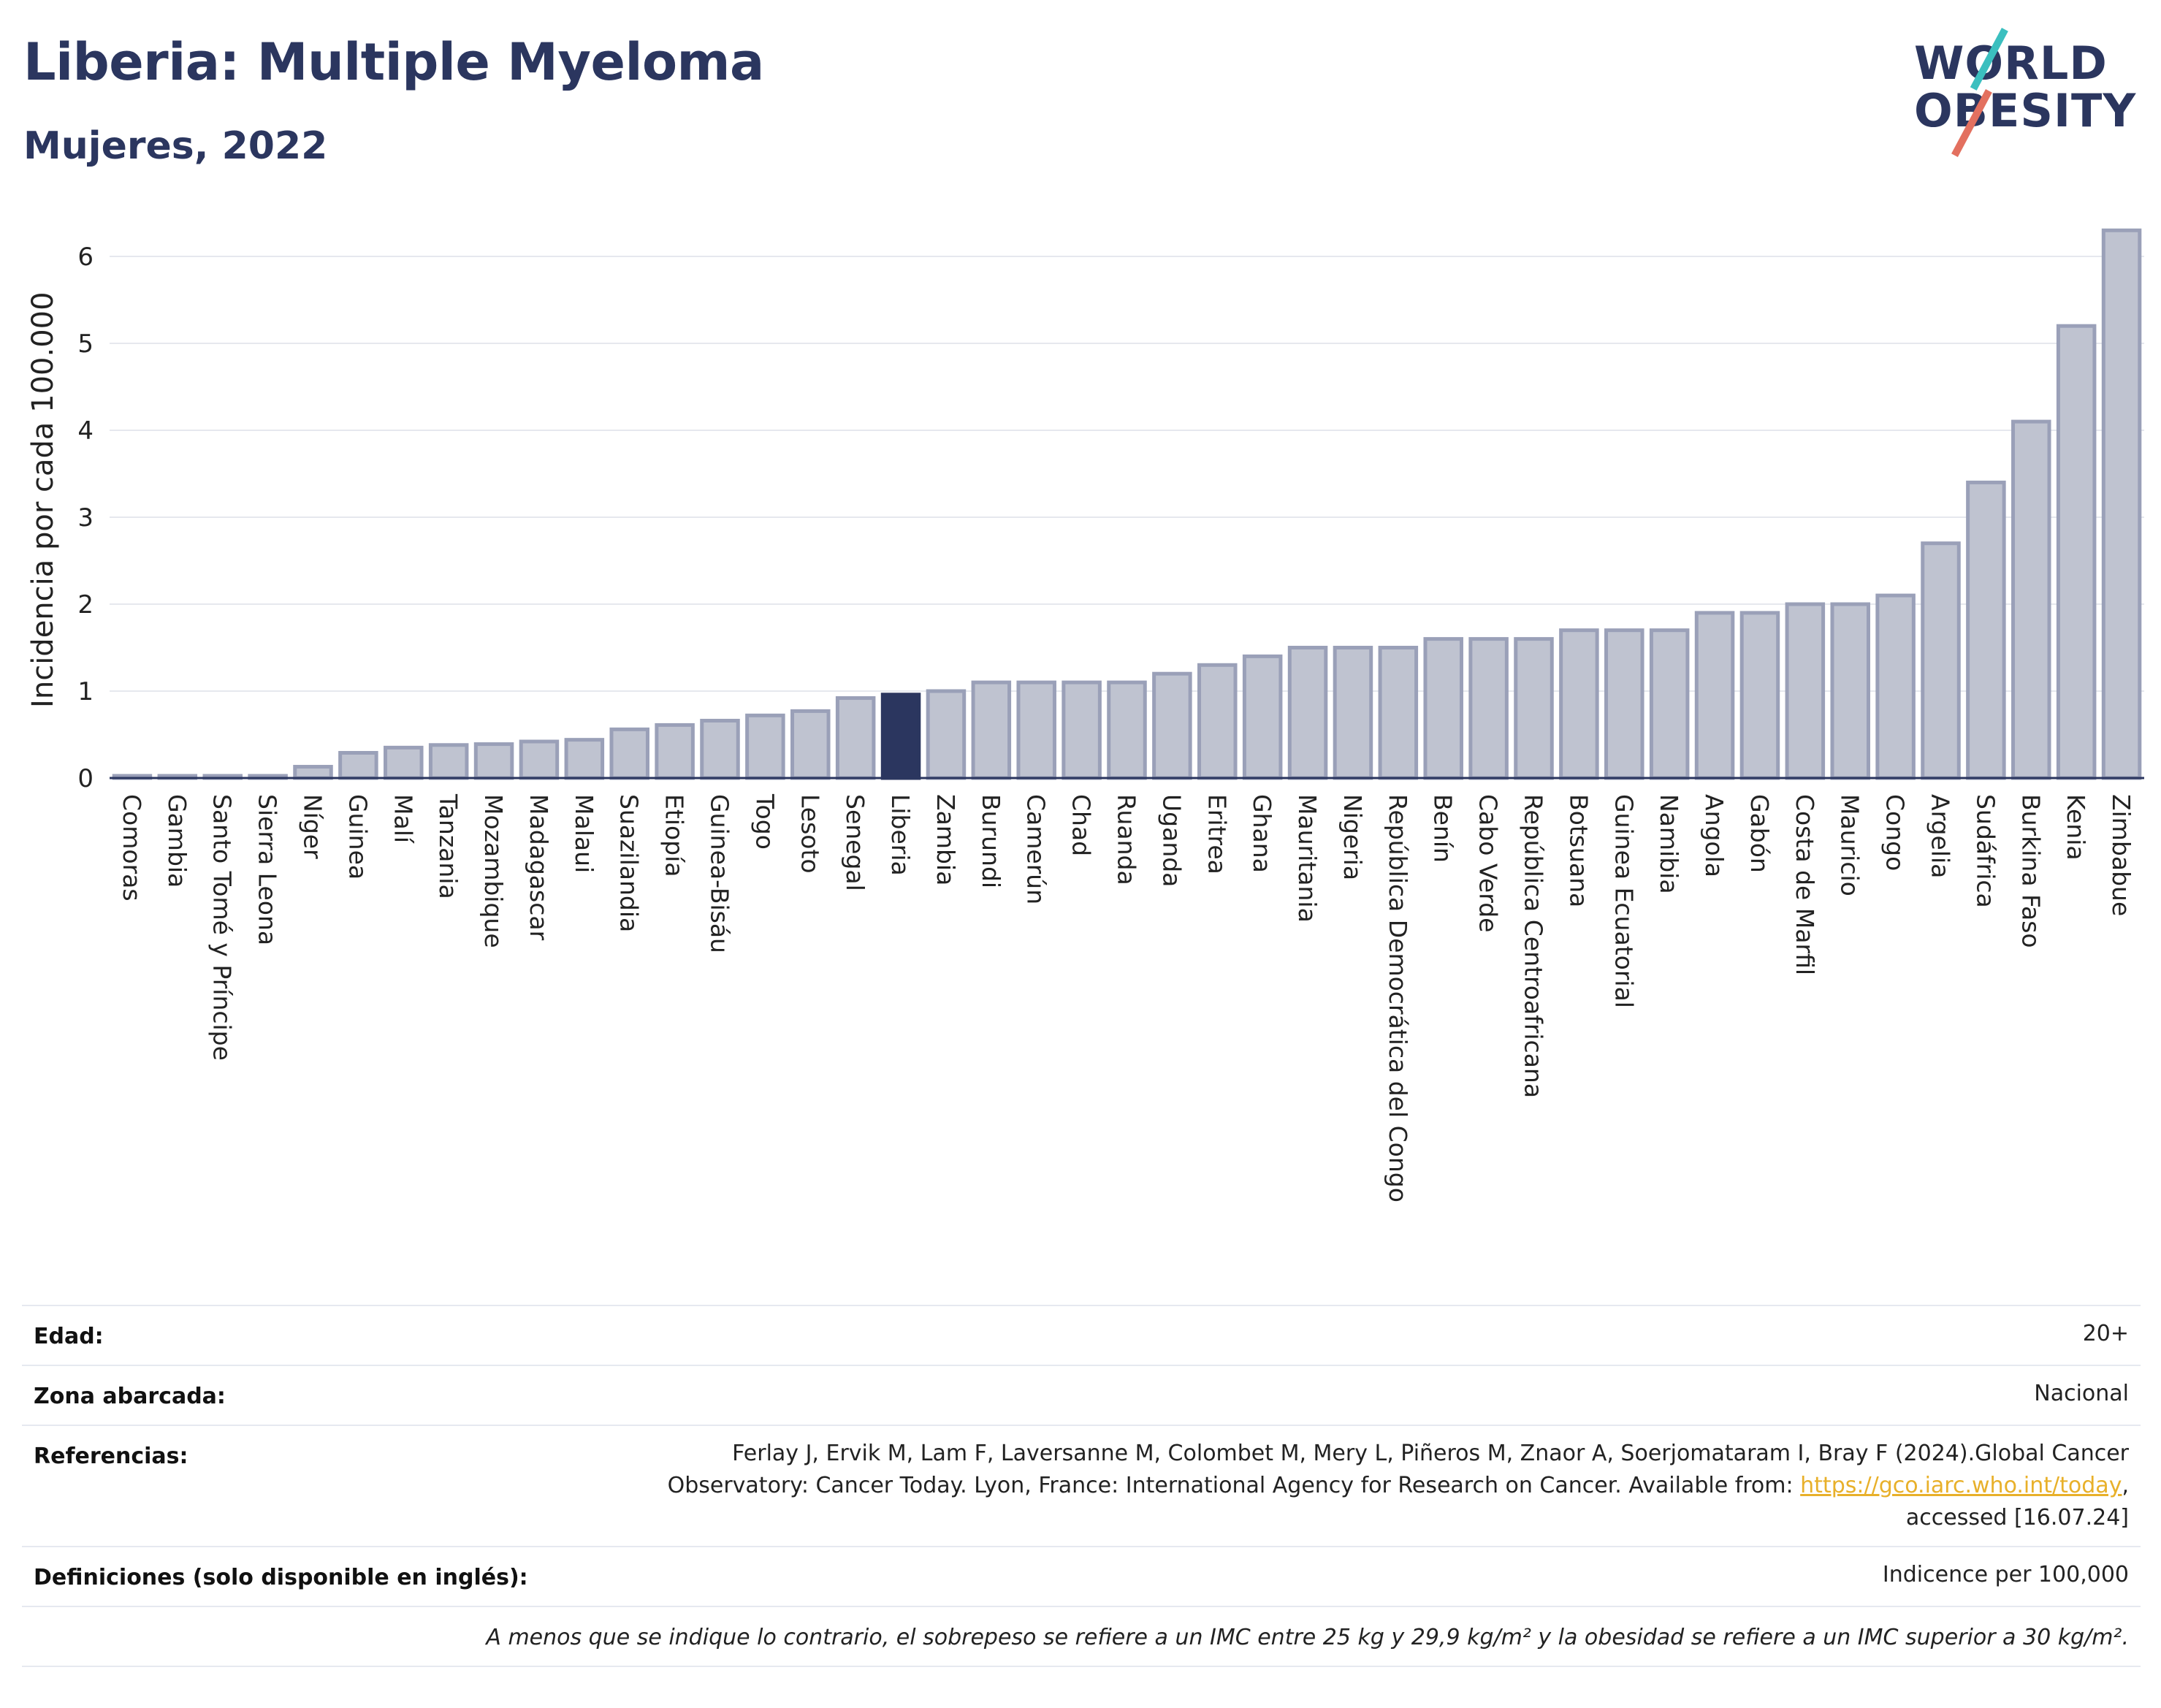  What do you see at coordinates (1307, 713) in the screenshot?
I see `bar-mauritania` at bounding box center [1307, 713].